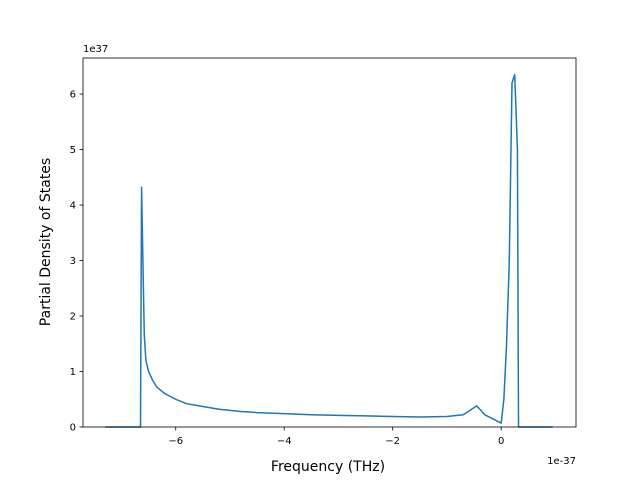 Image resolution: width=640 pixels, height=484 pixels. What do you see at coordinates (73, 206) in the screenshot?
I see `y-tick-label: 4` at bounding box center [73, 206].